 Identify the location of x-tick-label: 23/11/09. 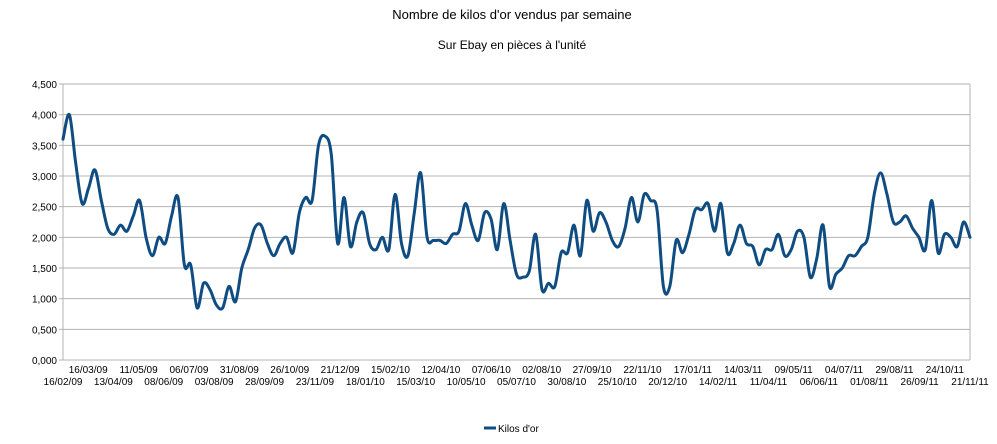
(315, 382).